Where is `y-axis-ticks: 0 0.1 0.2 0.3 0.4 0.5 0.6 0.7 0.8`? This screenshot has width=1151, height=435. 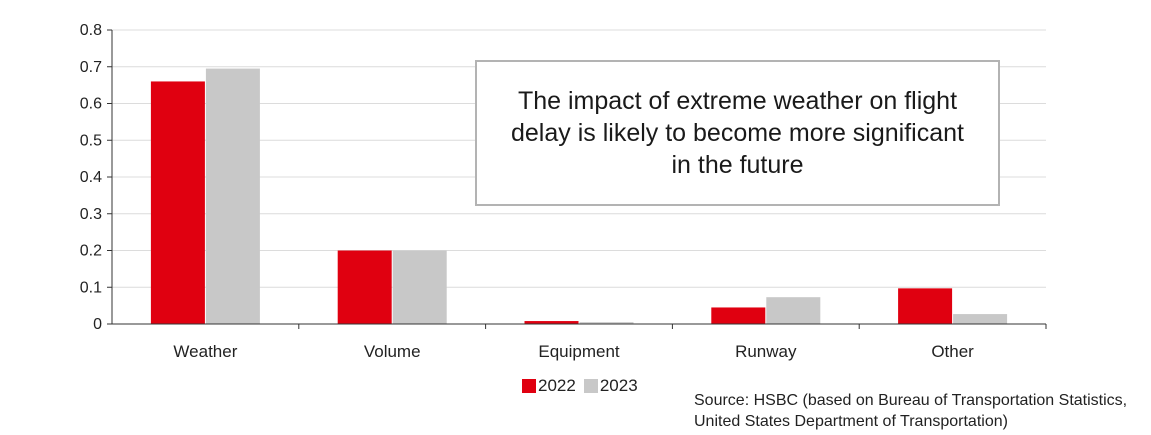
y-axis-ticks: 0 0.1 0.2 0.3 0.4 0.5 0.6 0.7 0.8 is located at coordinates (96, 177).